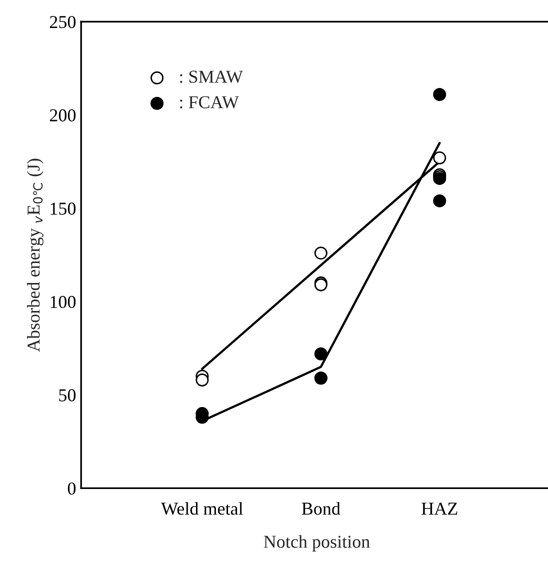  What do you see at coordinates (209, 102) in the screenshot?
I see `legend-label: : FCAW` at bounding box center [209, 102].